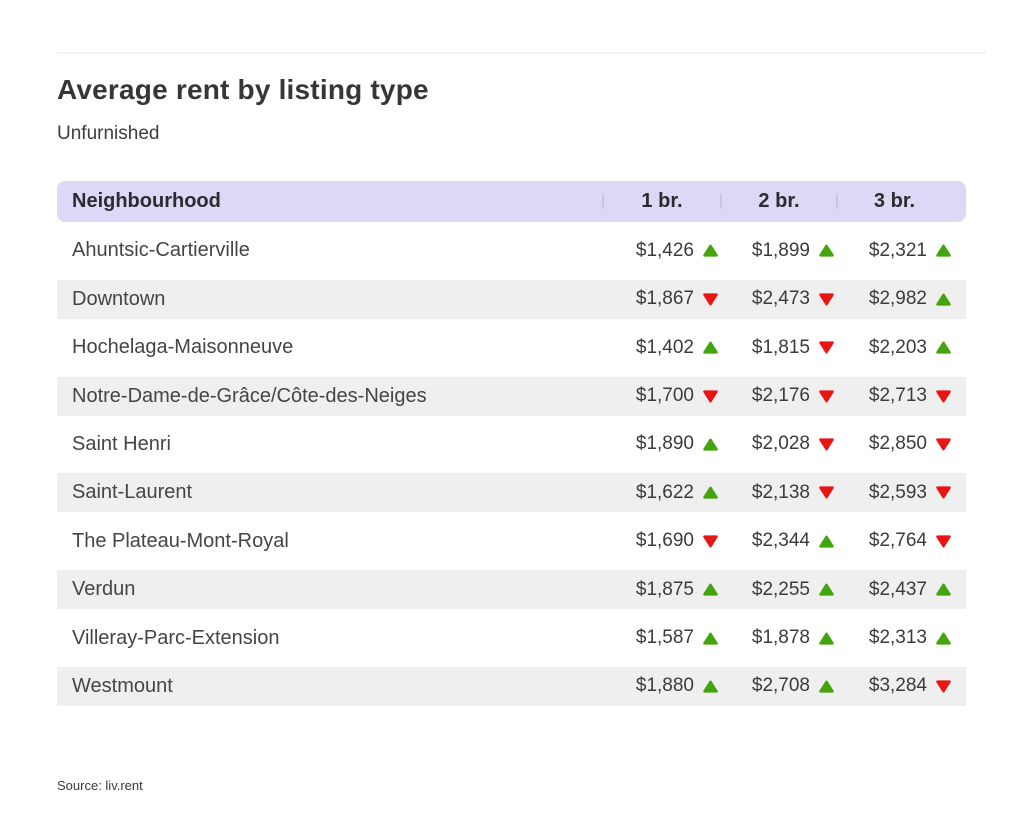  I want to click on rent-value: $2,344, so click(780, 541).